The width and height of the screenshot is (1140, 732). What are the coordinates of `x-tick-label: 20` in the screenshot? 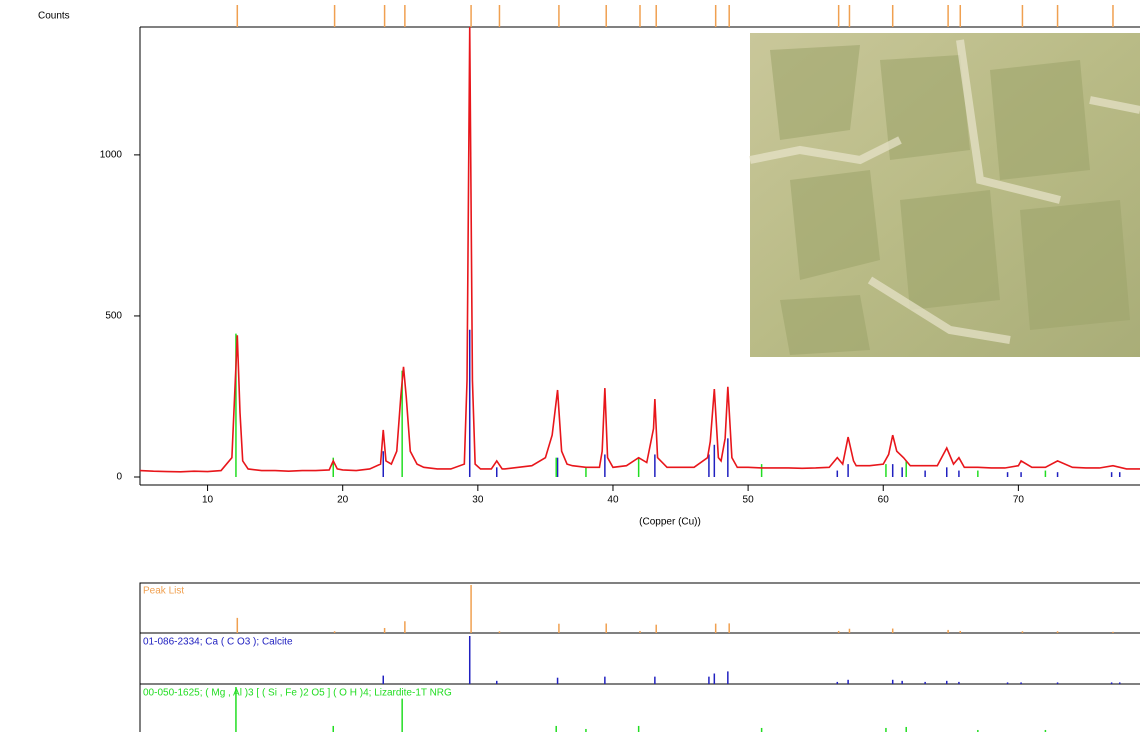 It's located at (343, 500).